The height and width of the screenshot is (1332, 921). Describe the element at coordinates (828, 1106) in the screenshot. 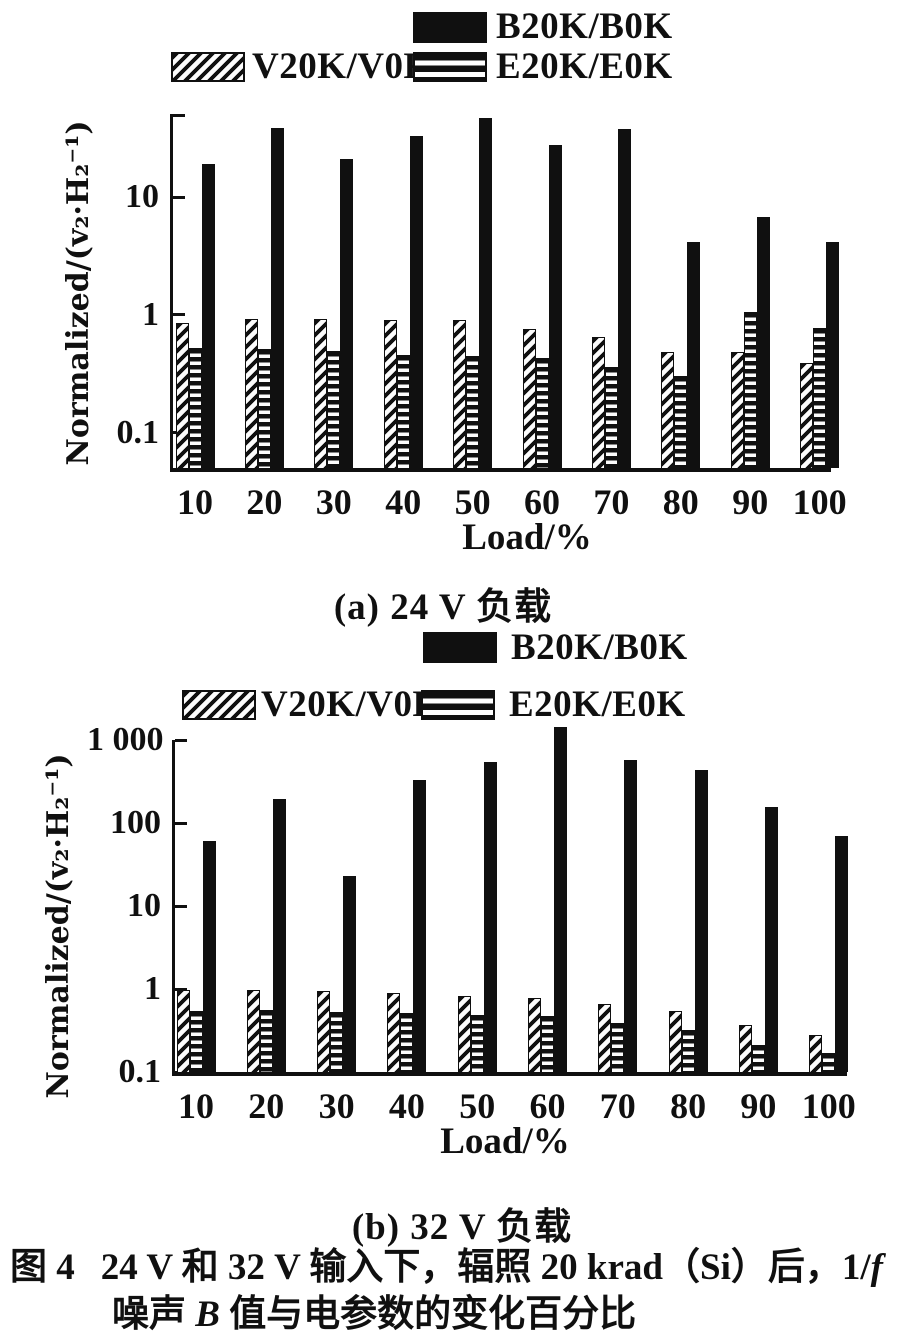

I see `x-tick-label: 100` at that location.